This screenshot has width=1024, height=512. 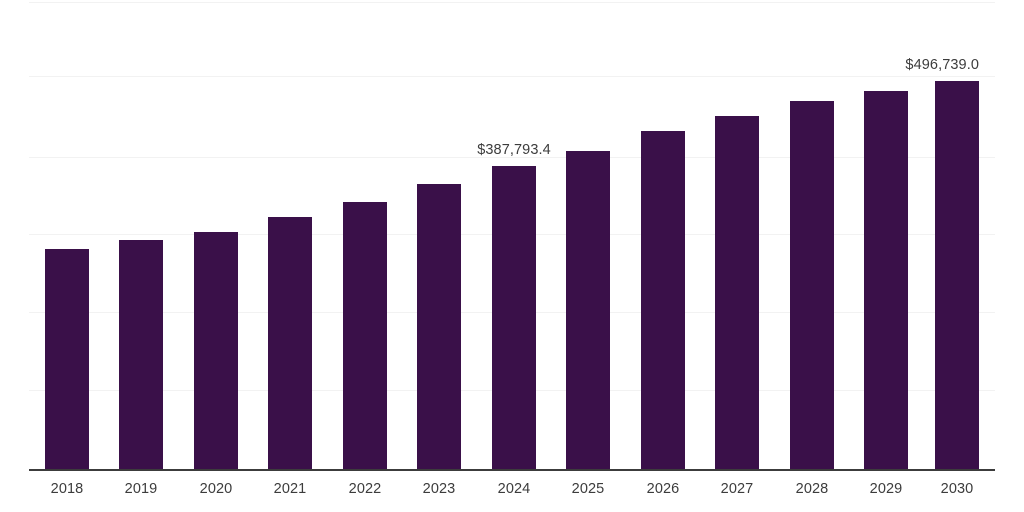 What do you see at coordinates (514, 150) in the screenshot?
I see `bar-value-label-2024: $387,793.4` at bounding box center [514, 150].